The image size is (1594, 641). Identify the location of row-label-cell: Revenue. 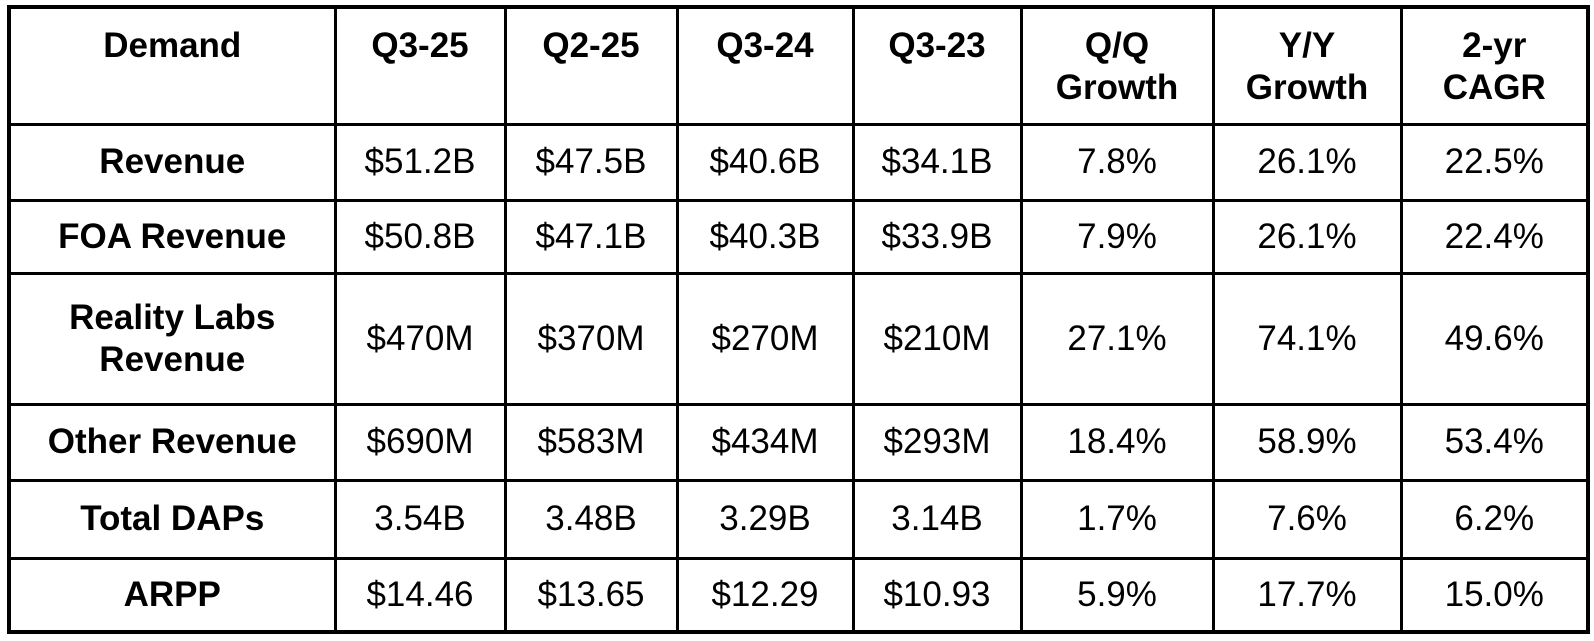
(172, 162).